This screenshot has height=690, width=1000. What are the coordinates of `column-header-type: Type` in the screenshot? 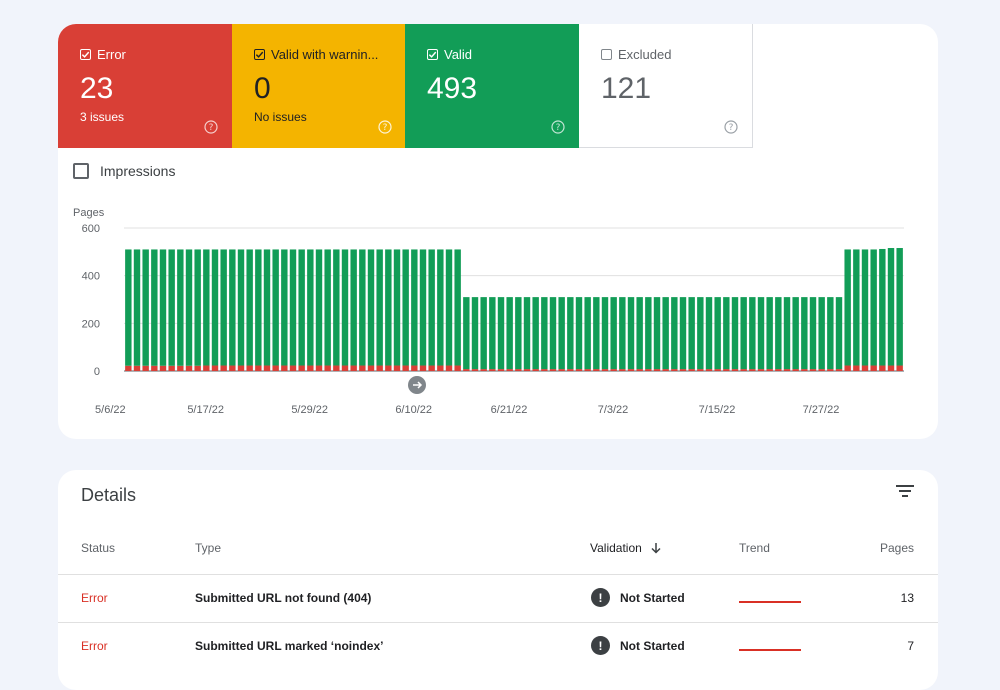 It's located at (208, 548).